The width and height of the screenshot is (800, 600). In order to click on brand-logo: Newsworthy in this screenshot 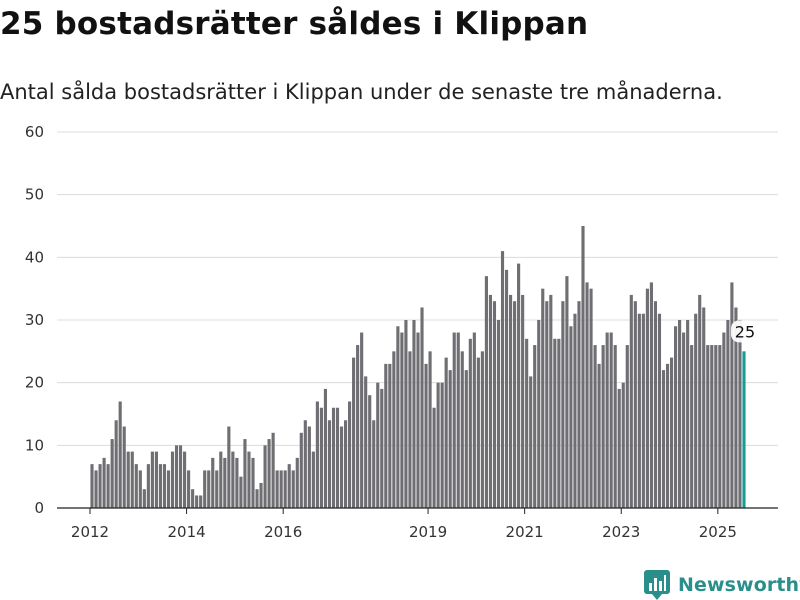, I will do `click(722, 585)`.